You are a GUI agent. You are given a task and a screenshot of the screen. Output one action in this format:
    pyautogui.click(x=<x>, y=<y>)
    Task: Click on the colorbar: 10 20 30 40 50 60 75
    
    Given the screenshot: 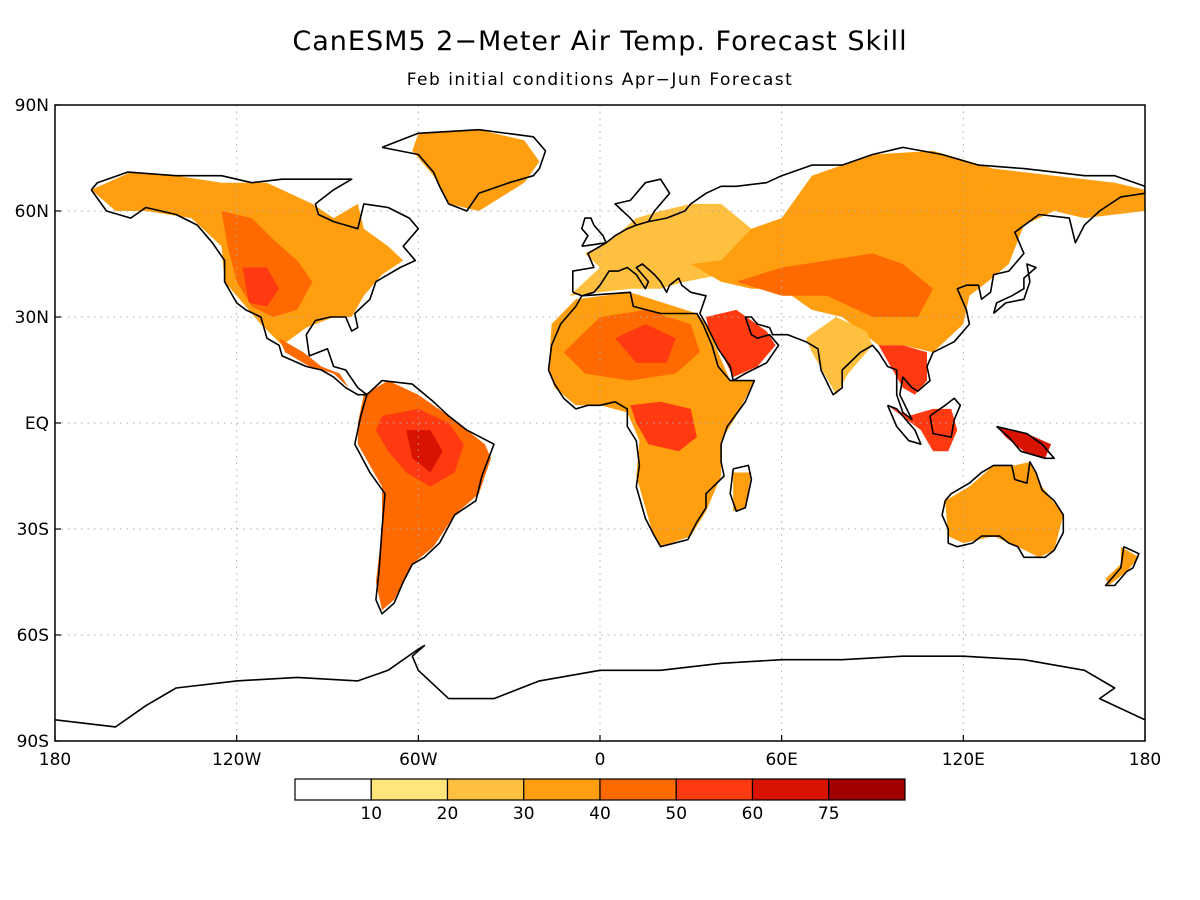 What is the action you would take?
    pyautogui.click(x=600, y=801)
    